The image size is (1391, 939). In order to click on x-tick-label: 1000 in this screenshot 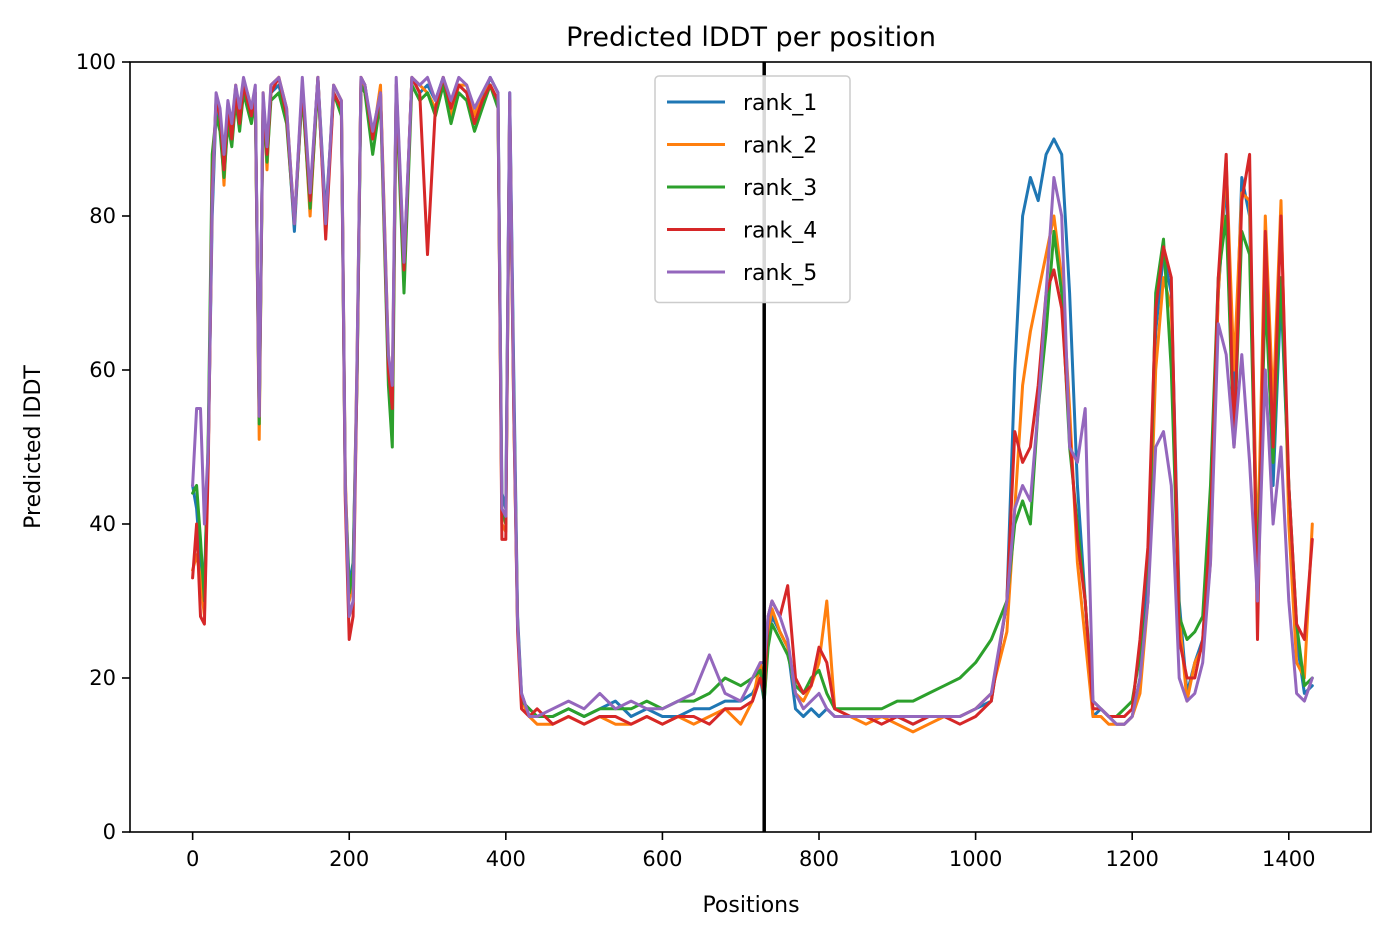, I will do `click(975, 859)`.